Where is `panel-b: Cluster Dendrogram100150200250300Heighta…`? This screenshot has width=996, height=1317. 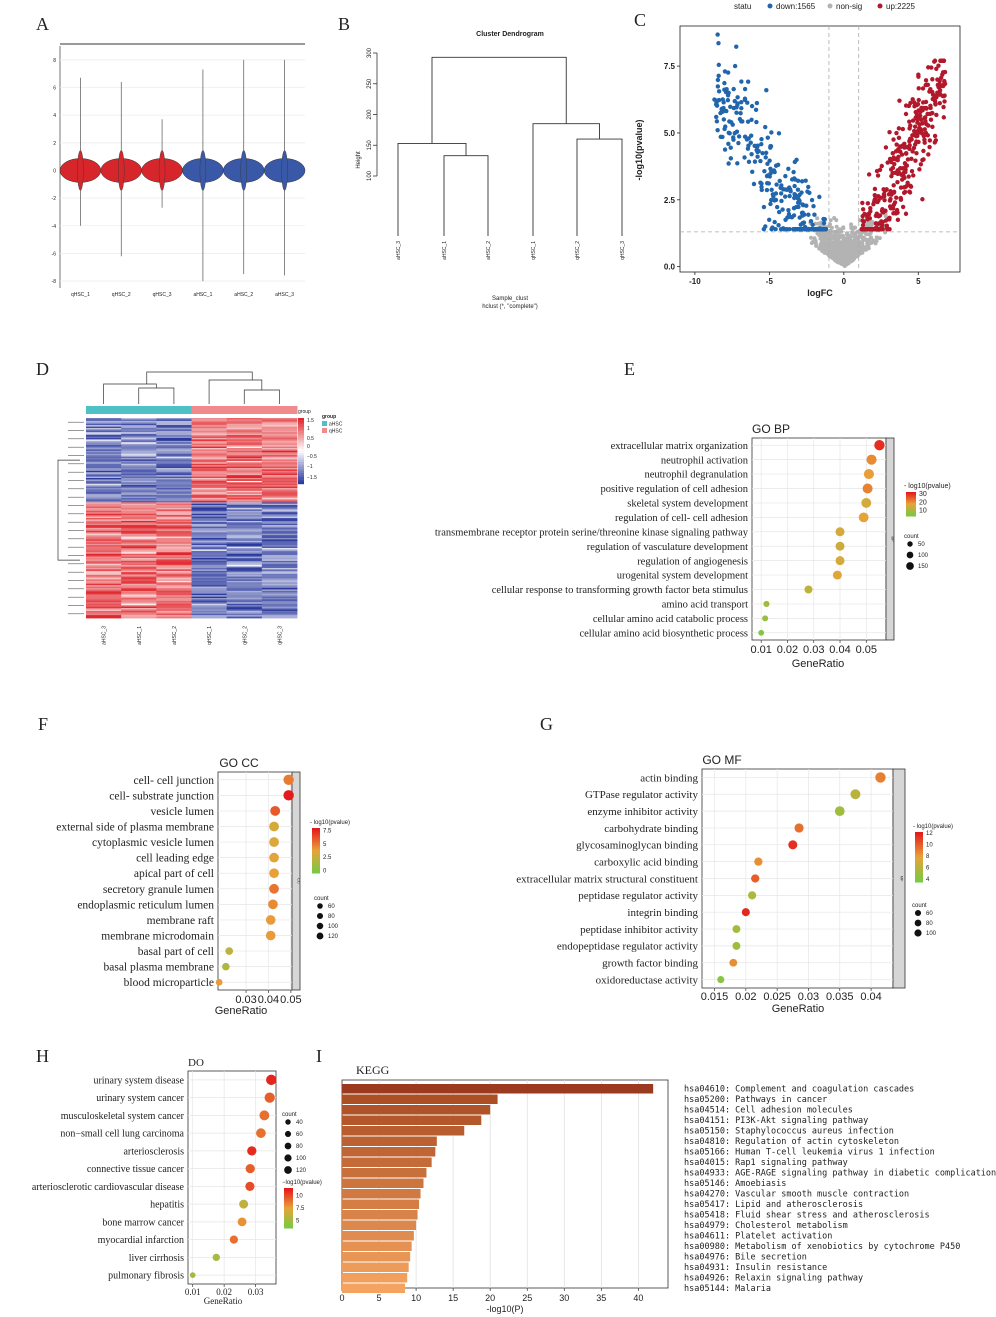
panel-b: Cluster Dendrogram100150200250300Heighta… is located at coordinates (491, 170).